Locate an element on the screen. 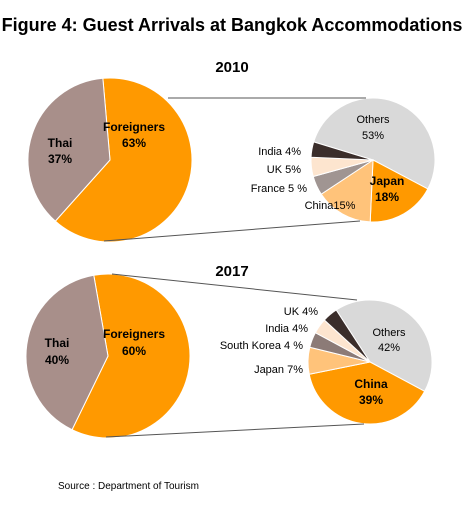 The image size is (464, 516). connector-line-2017-top is located at coordinates (234, 287).